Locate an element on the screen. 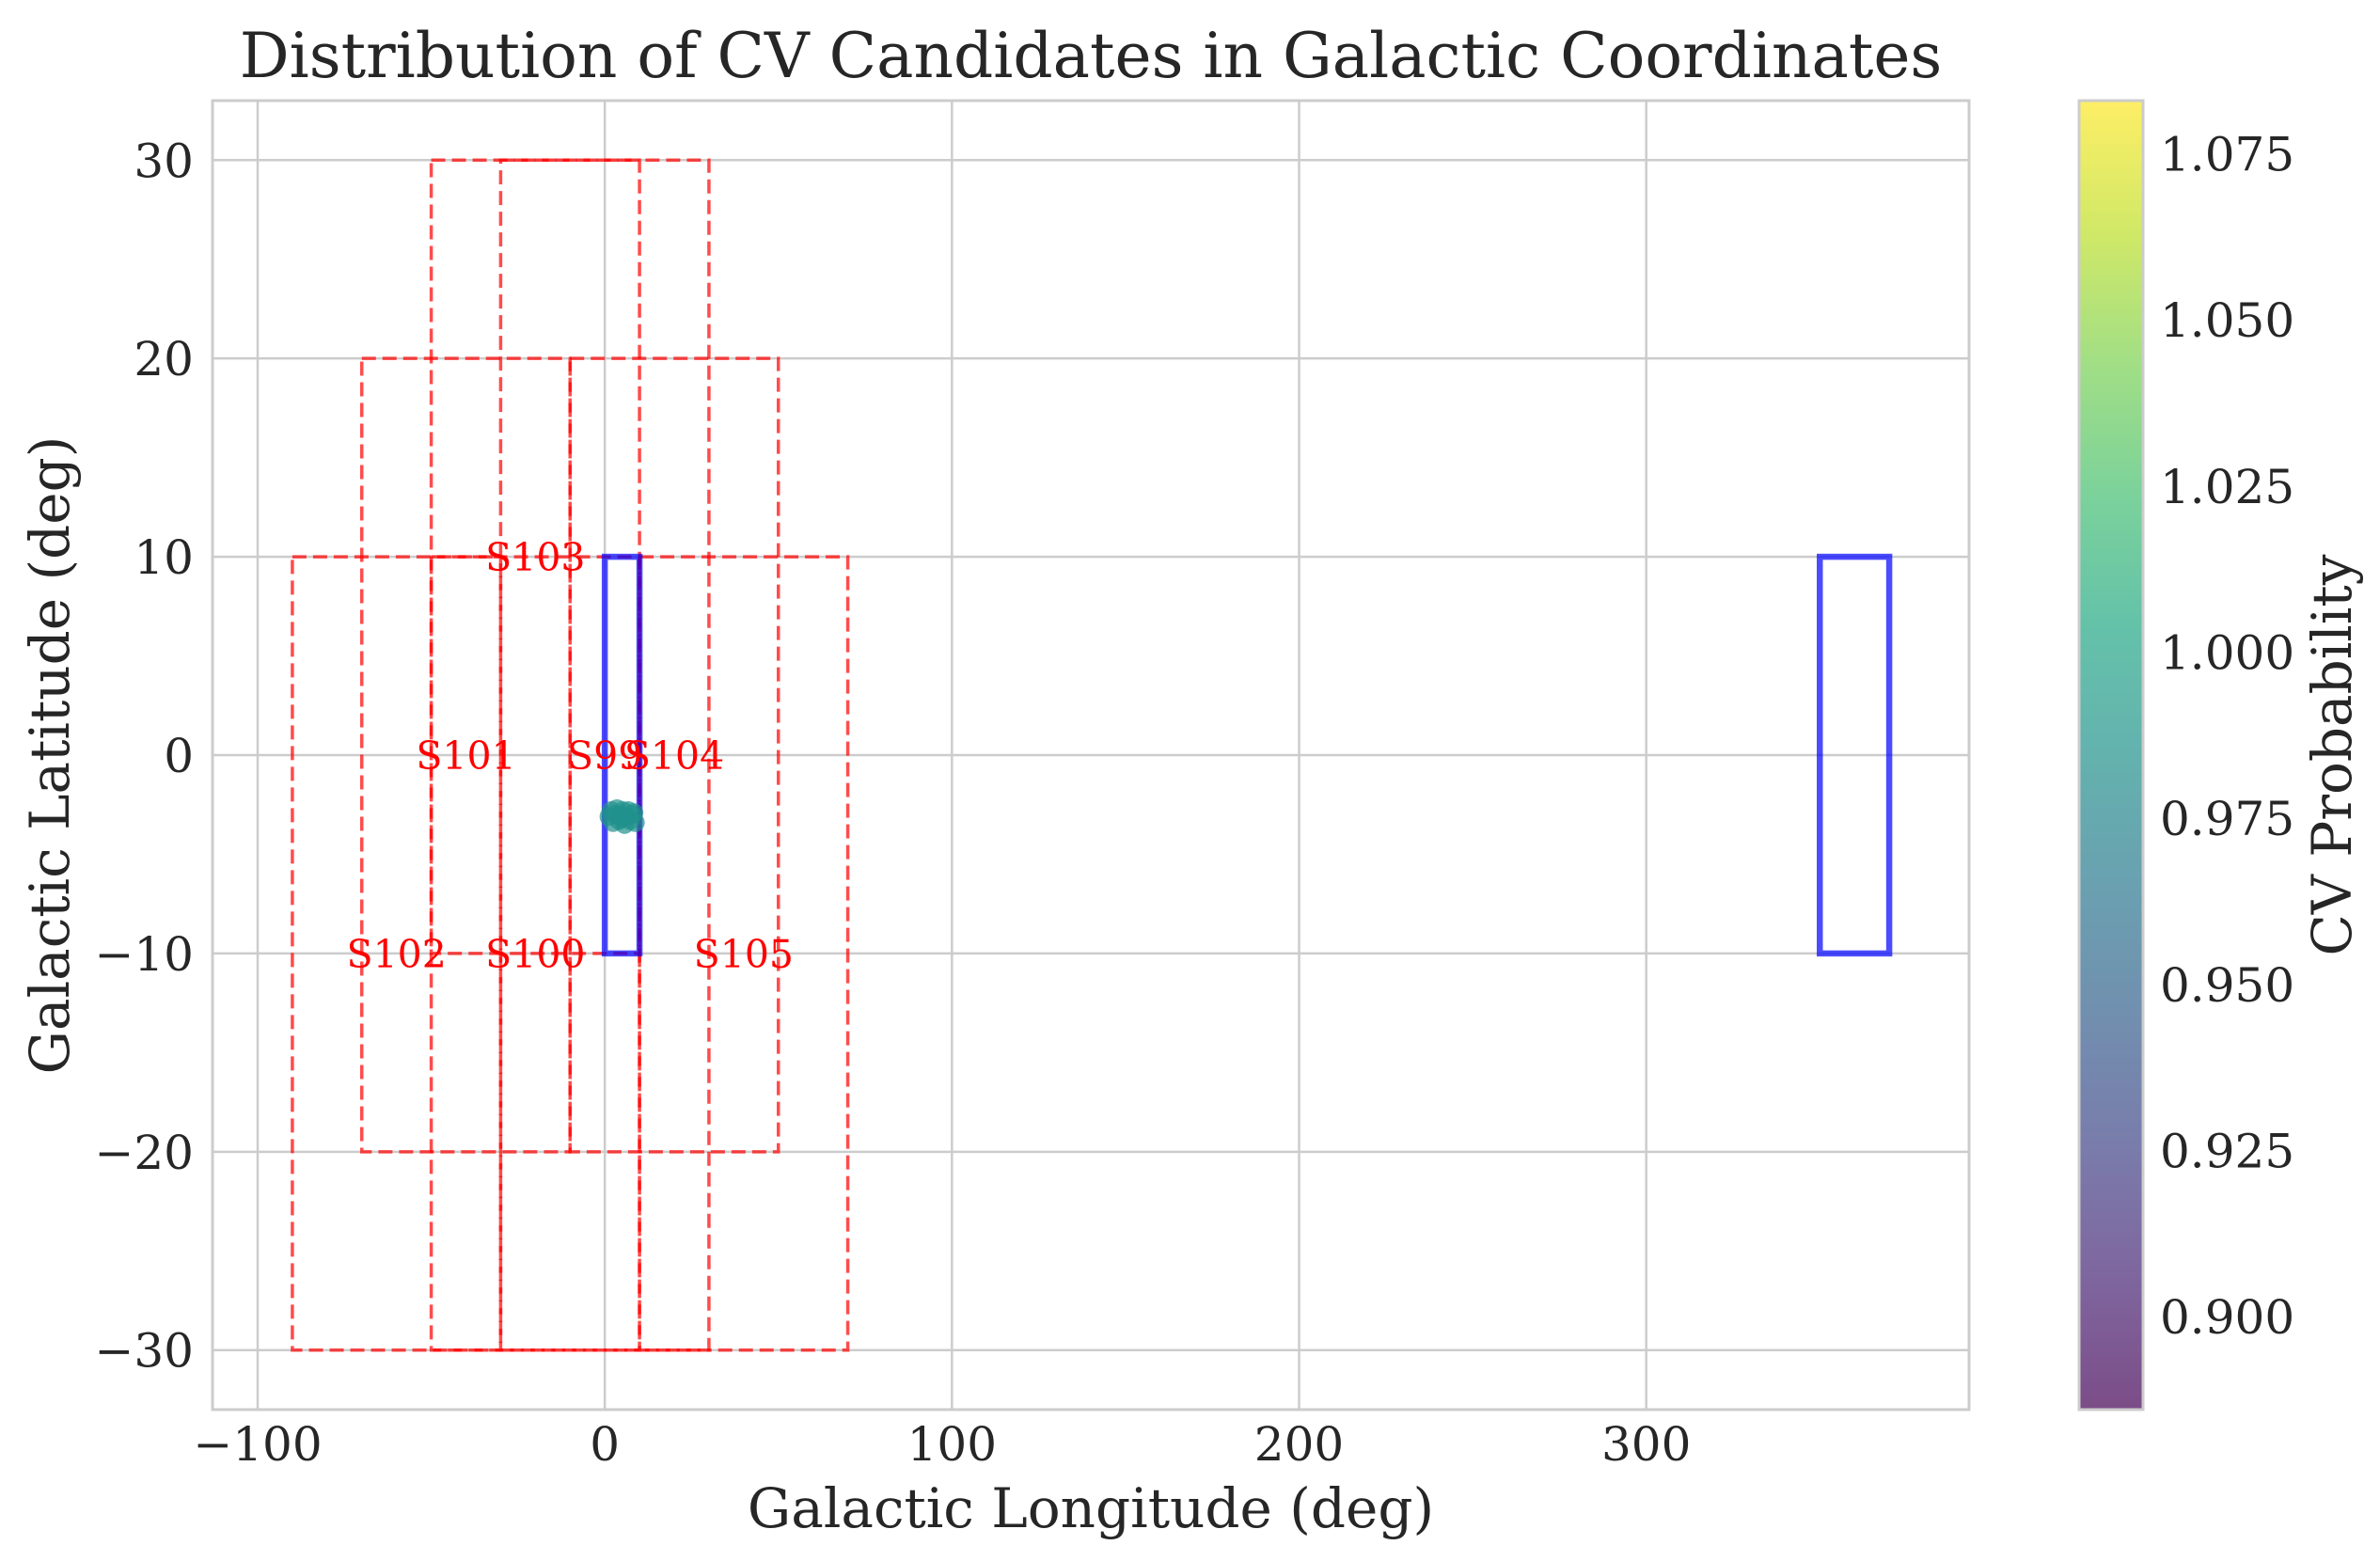 The image size is (2380, 1561). survey-field-rect is located at coordinates (674, 755).